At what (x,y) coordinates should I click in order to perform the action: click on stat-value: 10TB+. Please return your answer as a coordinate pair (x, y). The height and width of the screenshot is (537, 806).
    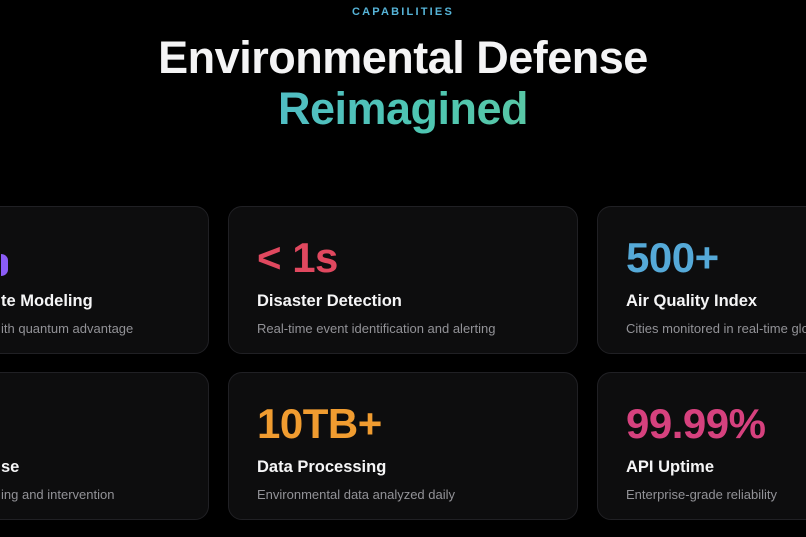
    Looking at the image, I should click on (319, 423).